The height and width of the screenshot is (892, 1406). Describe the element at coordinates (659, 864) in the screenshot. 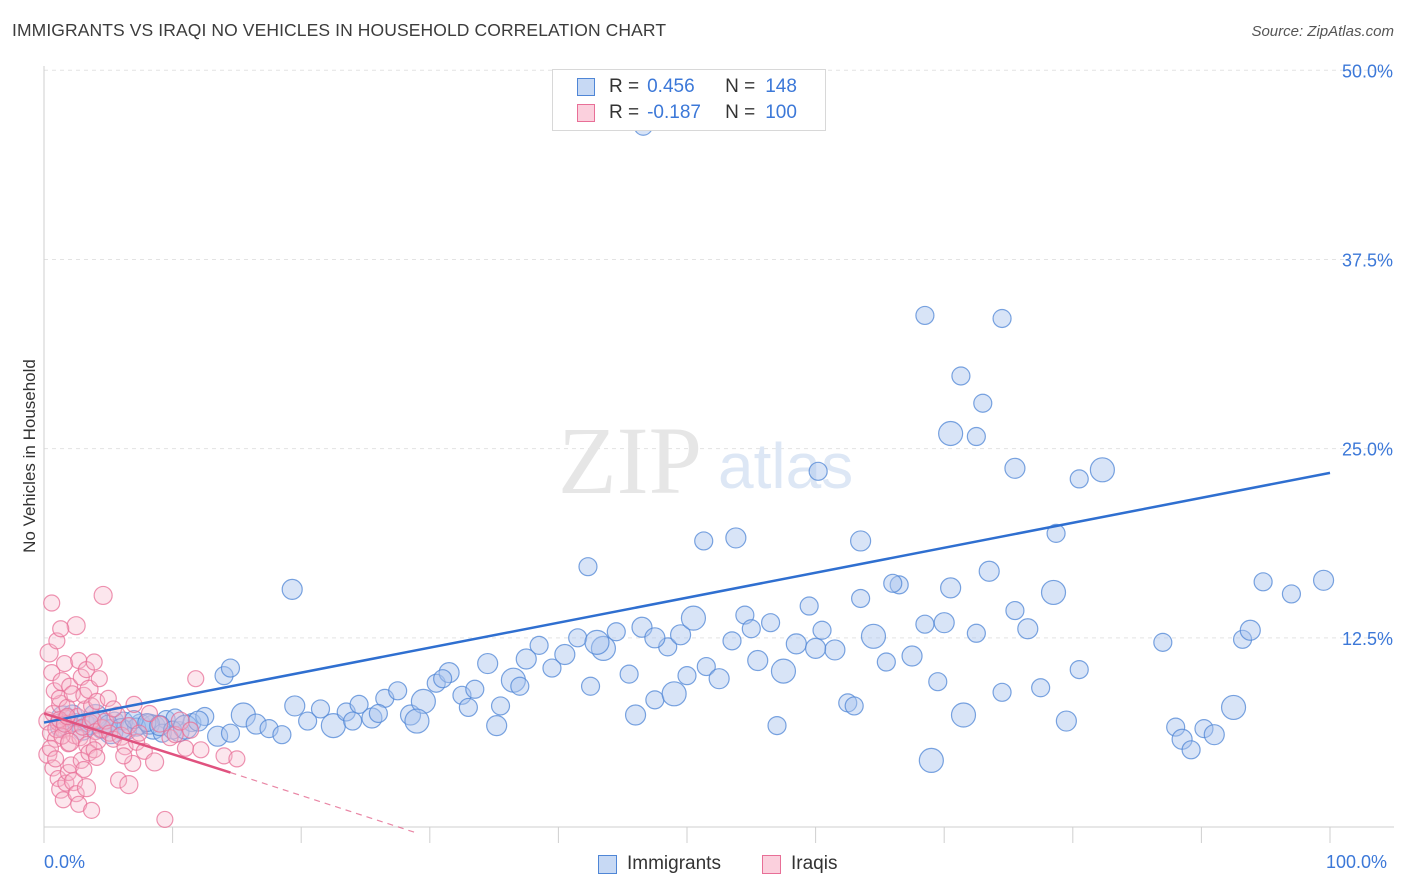

I see `bottom-legend-immigrants: Immigrants` at that location.